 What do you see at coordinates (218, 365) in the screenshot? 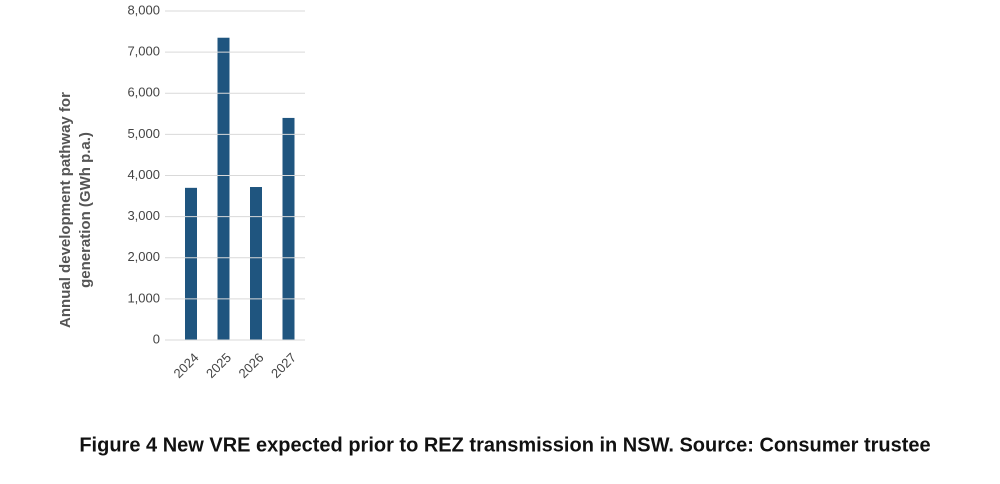
I see `x-tick-label: 2025` at bounding box center [218, 365].